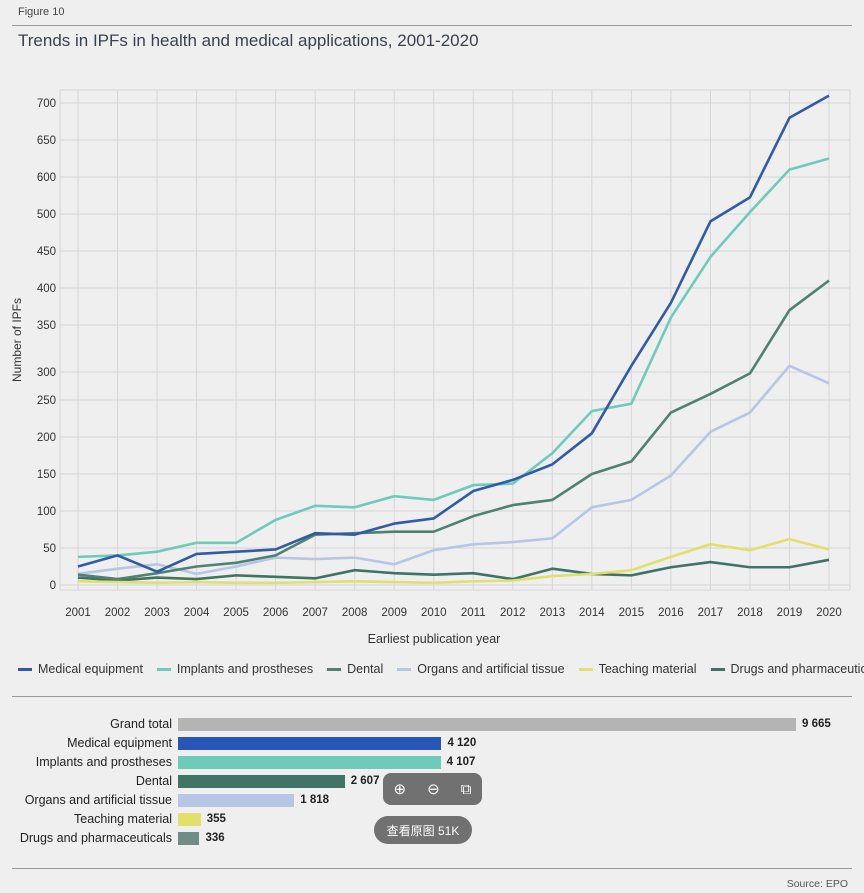 The height and width of the screenshot is (893, 864). I want to click on x-tick-label: 2010, so click(434, 613).